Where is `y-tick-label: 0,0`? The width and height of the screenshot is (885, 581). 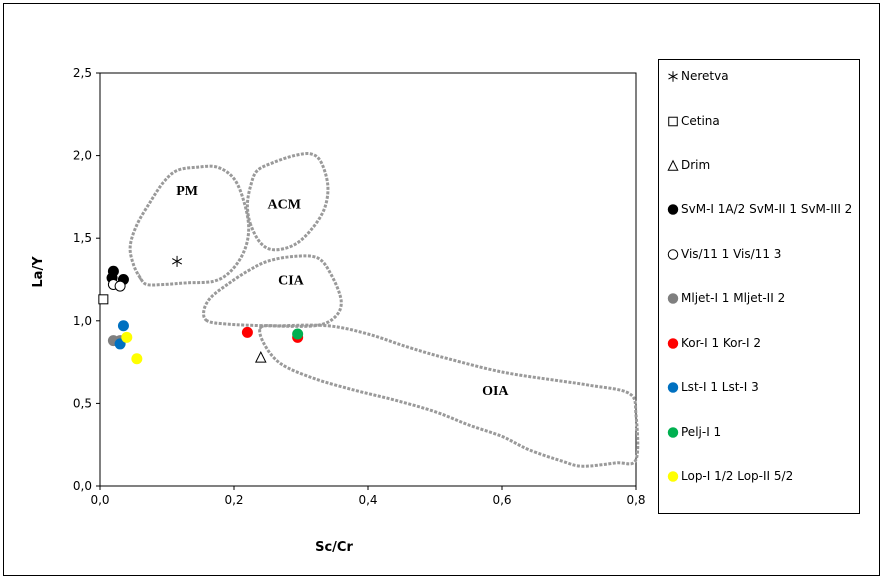 y-tick-label: 0,0 is located at coordinates (82, 486).